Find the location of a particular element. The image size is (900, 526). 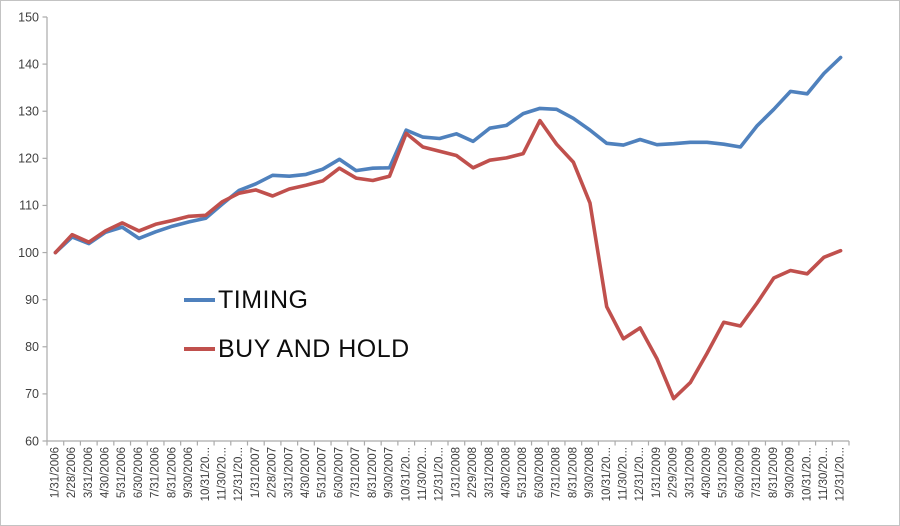

x-tick-label: 8/31/2009 is located at coordinates (774, 472).